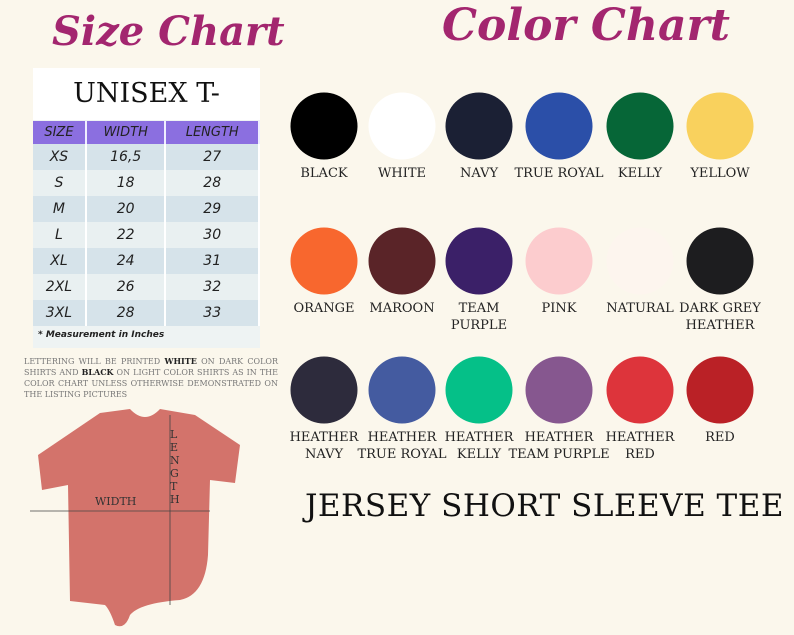 The image size is (794, 635). What do you see at coordinates (402, 308) in the screenshot?
I see `color-label: MAROON` at bounding box center [402, 308].